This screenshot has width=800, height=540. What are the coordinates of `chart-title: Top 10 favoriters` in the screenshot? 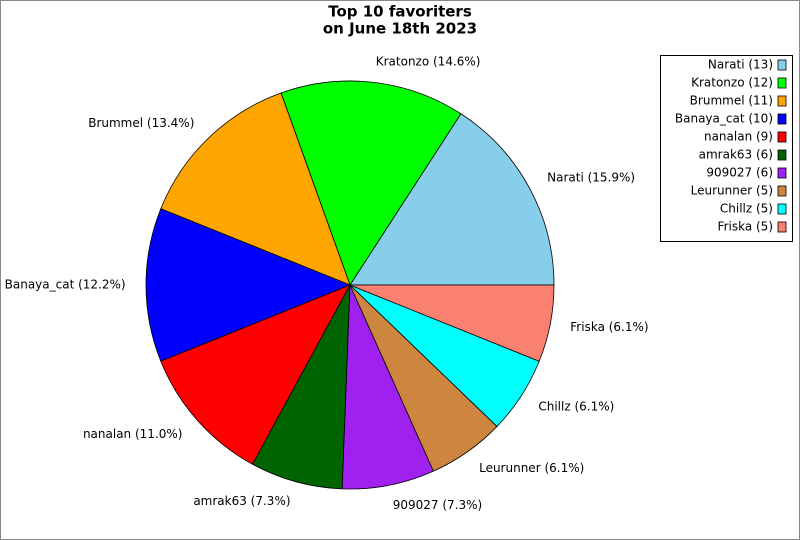 It's located at (400, 12).